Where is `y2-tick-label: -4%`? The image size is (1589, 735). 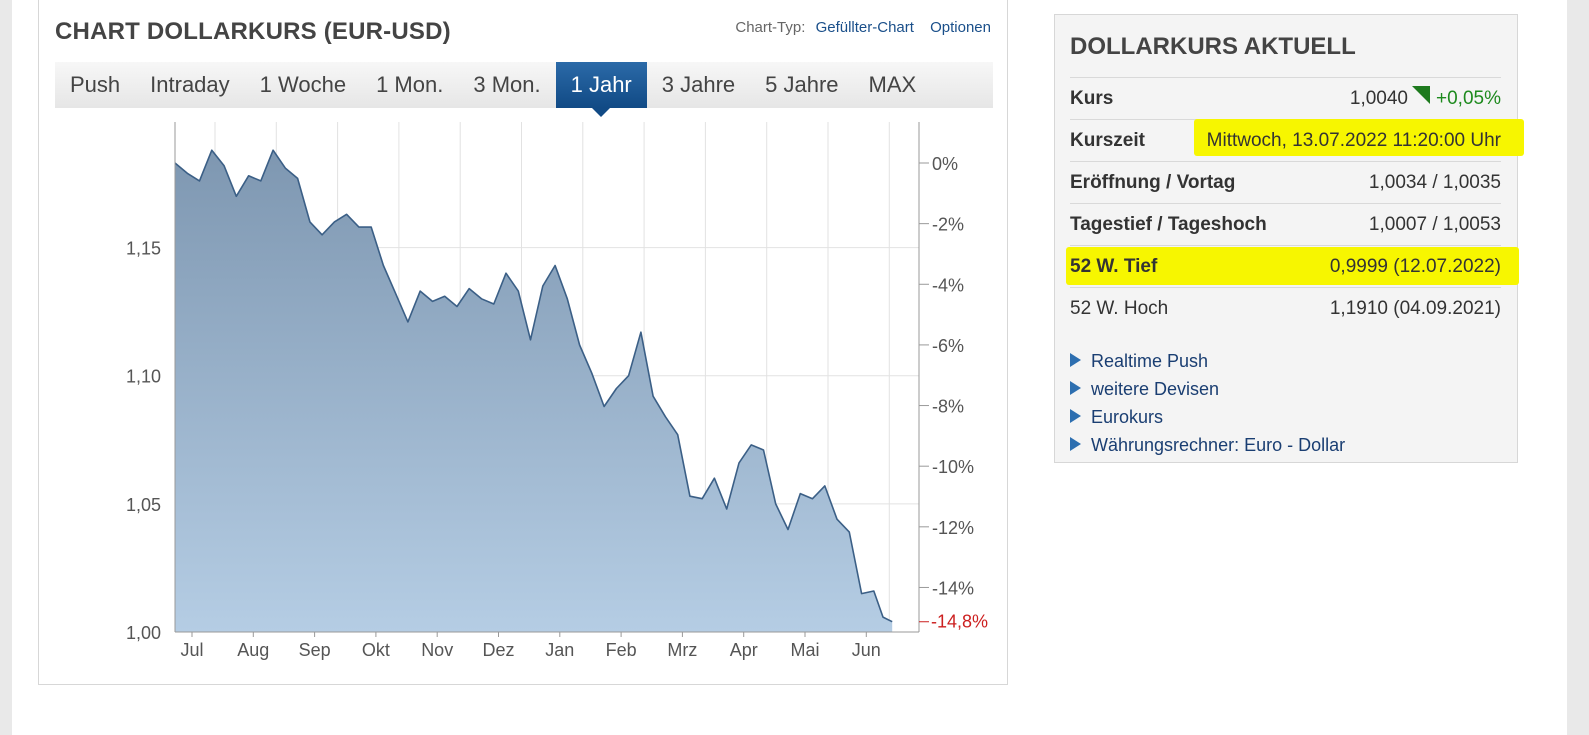 y2-tick-label: -4% is located at coordinates (948, 285).